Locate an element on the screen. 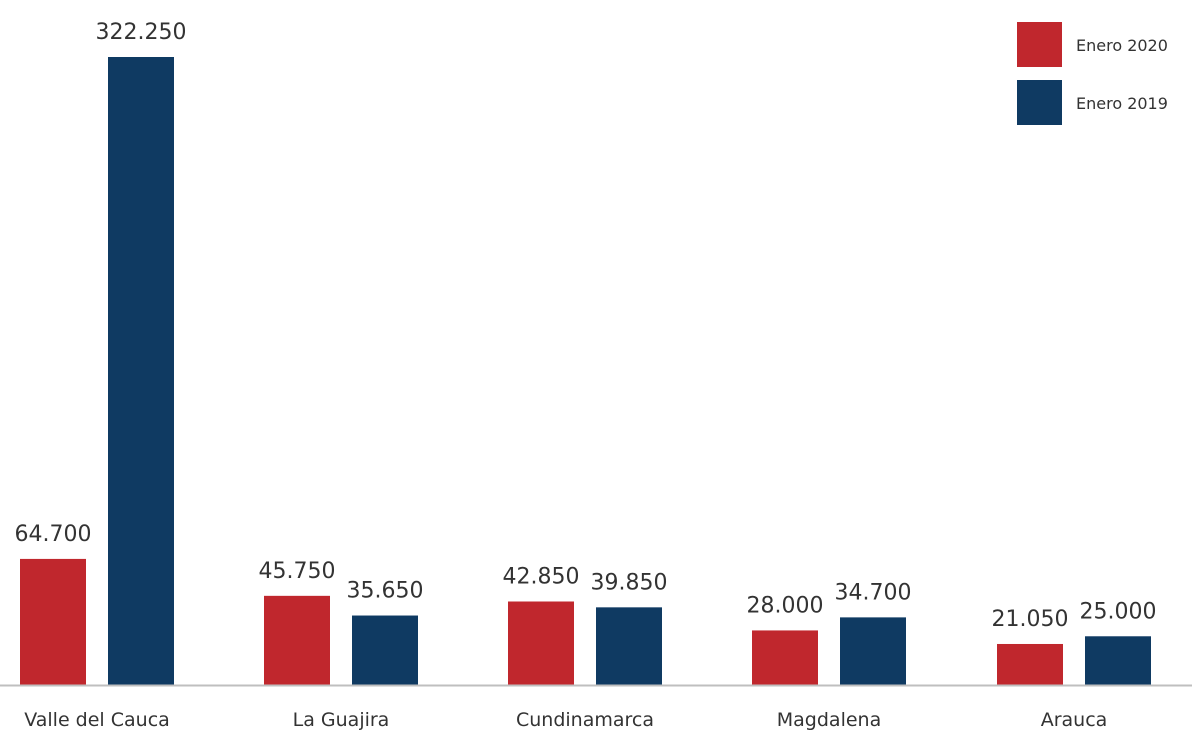  data-label-2020-3: 28.000 is located at coordinates (785, 605).